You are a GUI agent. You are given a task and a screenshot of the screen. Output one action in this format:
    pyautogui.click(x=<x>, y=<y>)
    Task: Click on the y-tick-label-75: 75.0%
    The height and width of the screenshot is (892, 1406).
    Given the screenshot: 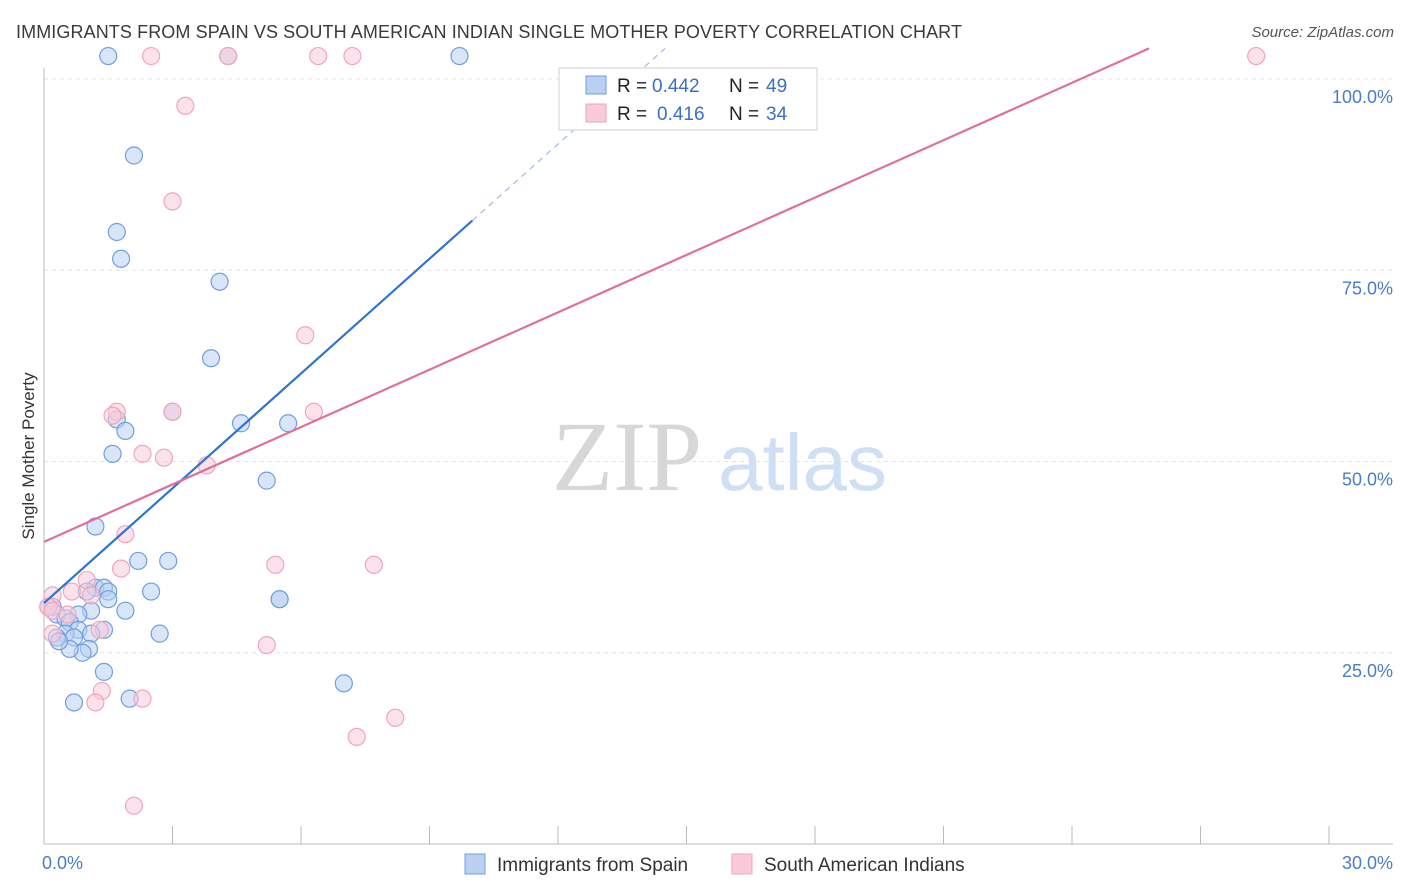 What is the action you would take?
    pyautogui.click(x=1367, y=288)
    